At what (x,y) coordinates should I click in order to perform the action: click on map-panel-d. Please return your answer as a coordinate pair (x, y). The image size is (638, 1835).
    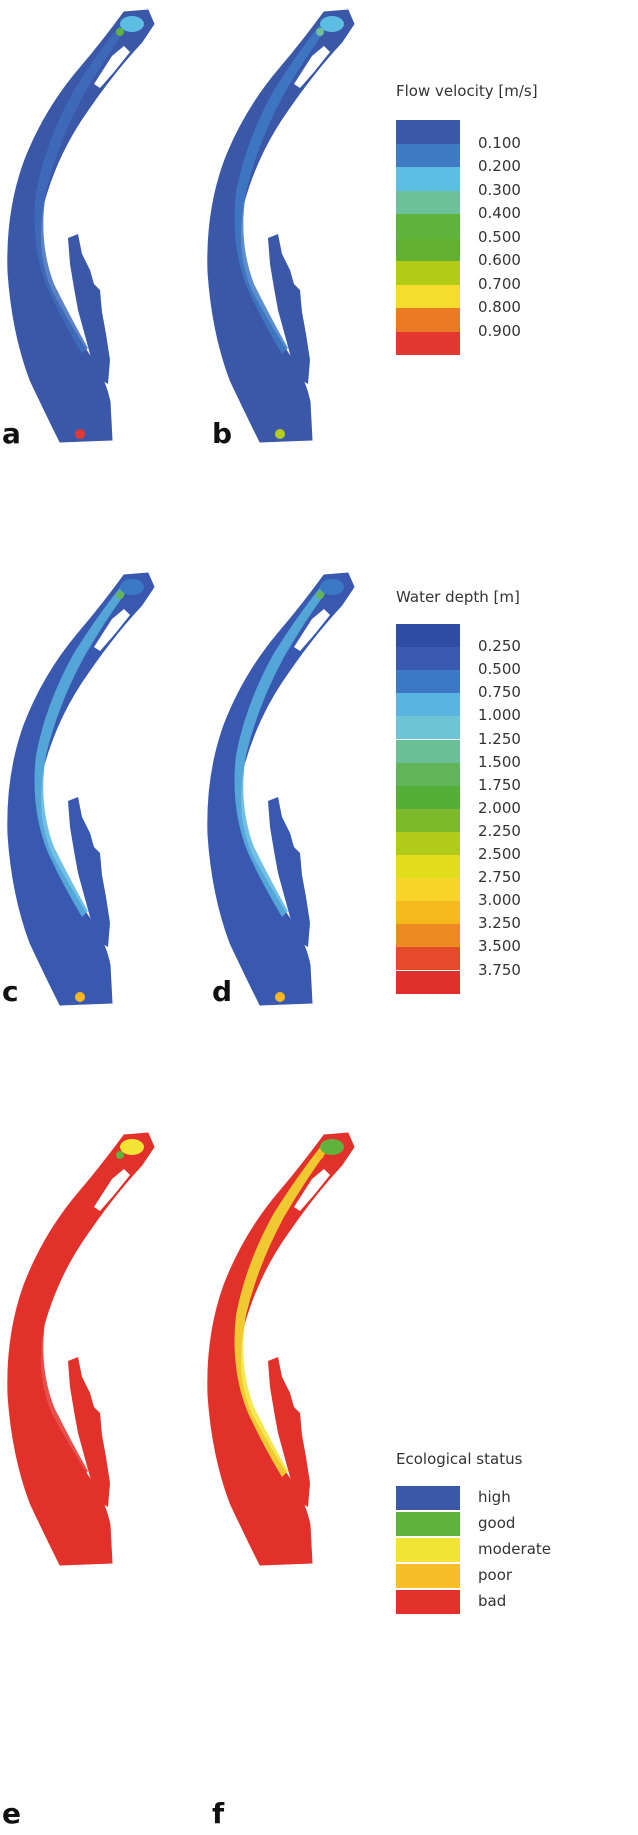
    Looking at the image, I should click on (292, 790).